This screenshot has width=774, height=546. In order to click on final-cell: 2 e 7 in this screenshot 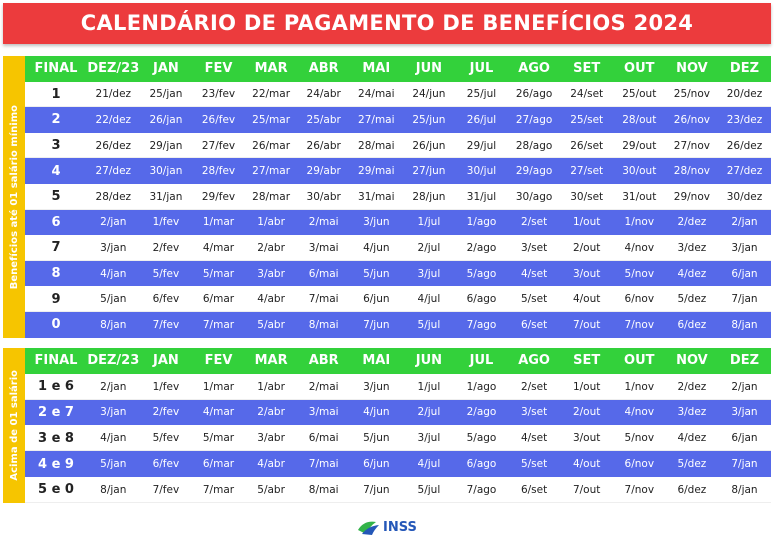, I will do `click(56, 412)`.